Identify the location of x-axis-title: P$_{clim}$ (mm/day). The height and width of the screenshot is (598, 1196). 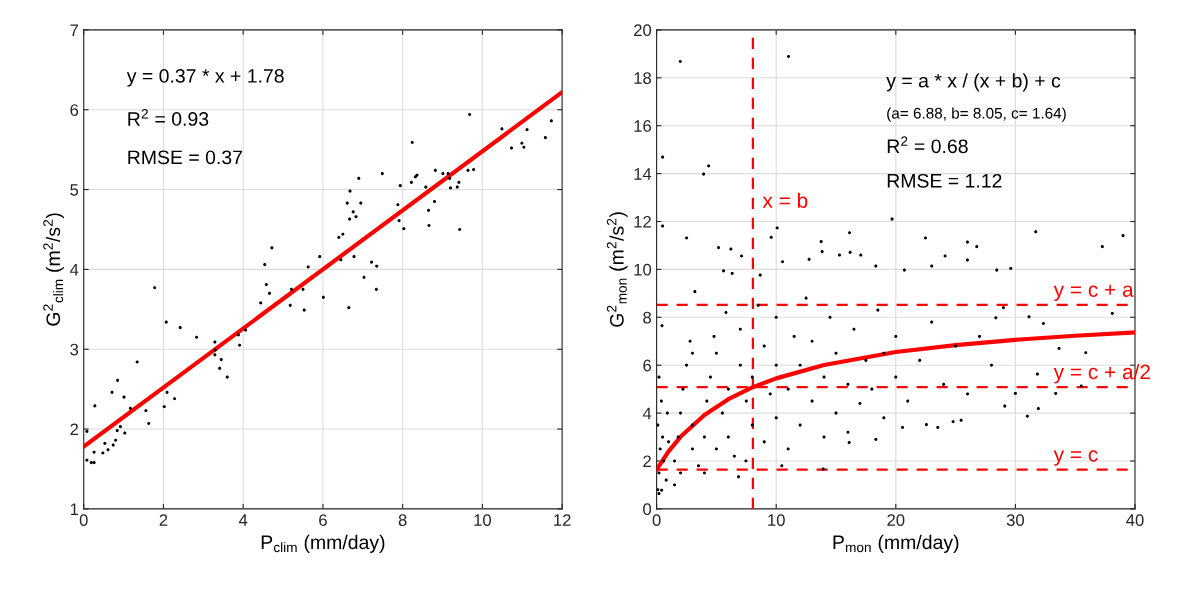
(323, 543).